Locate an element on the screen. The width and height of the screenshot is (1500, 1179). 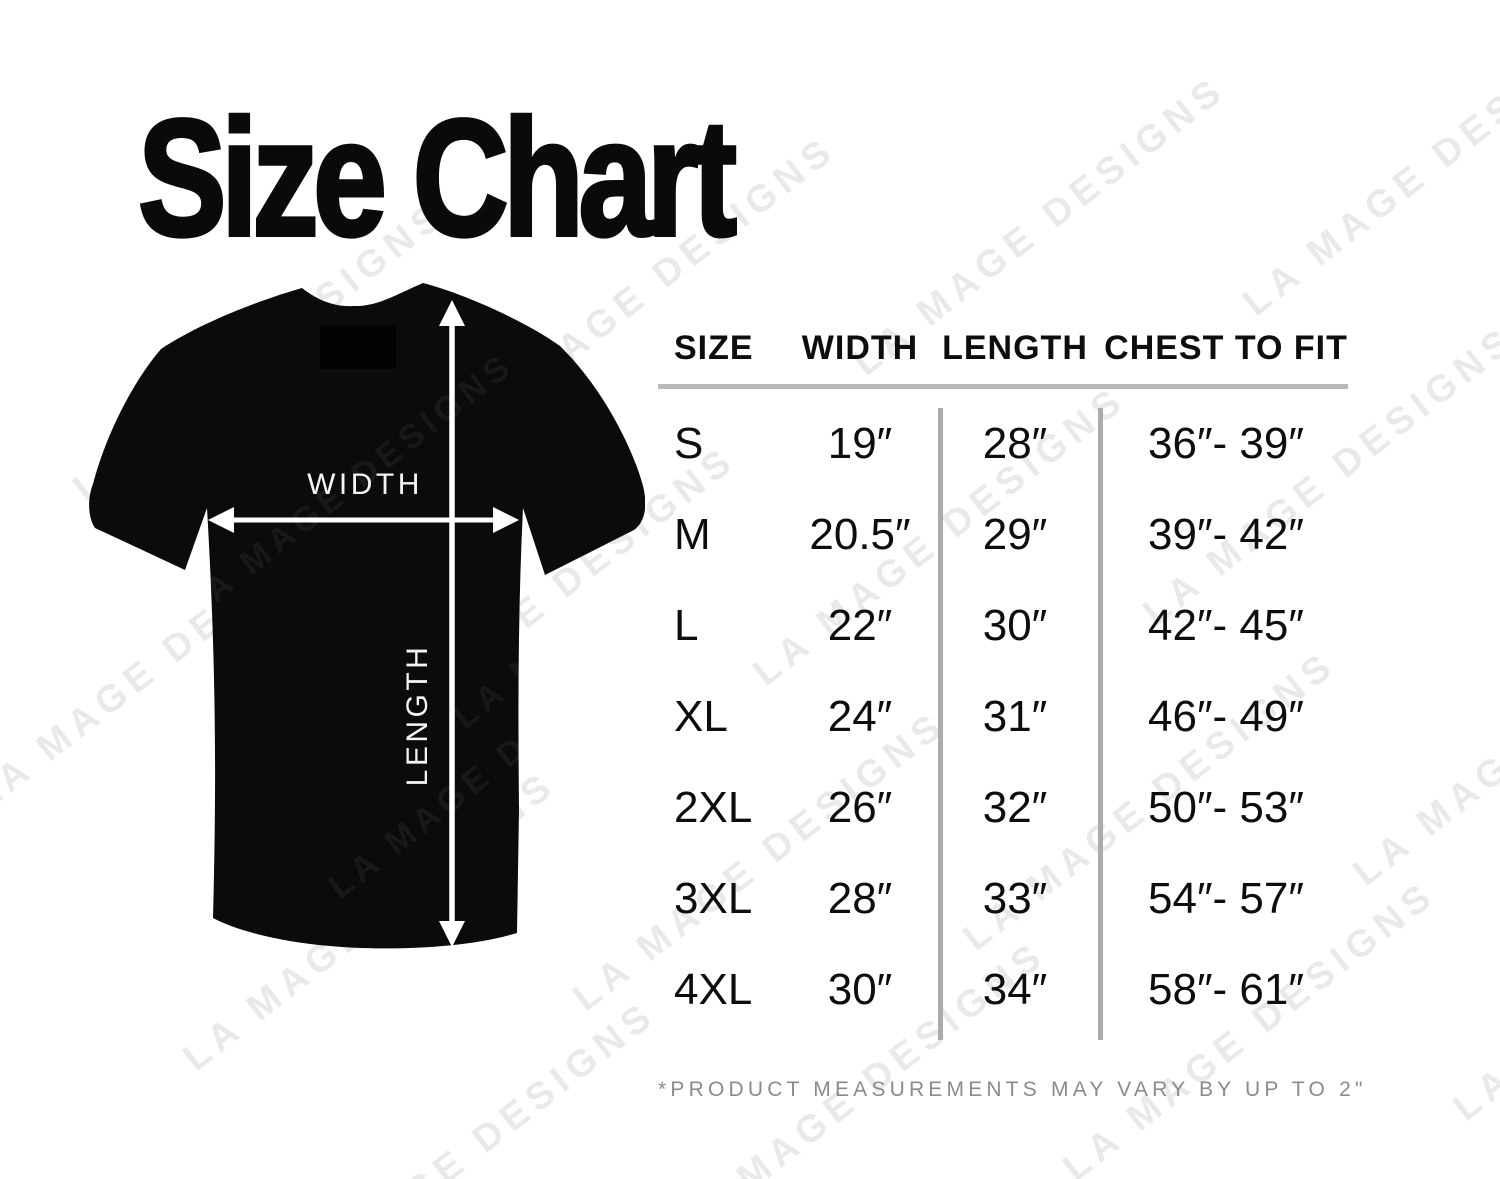
chest-to-fit-cell: 42″- 45″ is located at coordinates (1226, 625).